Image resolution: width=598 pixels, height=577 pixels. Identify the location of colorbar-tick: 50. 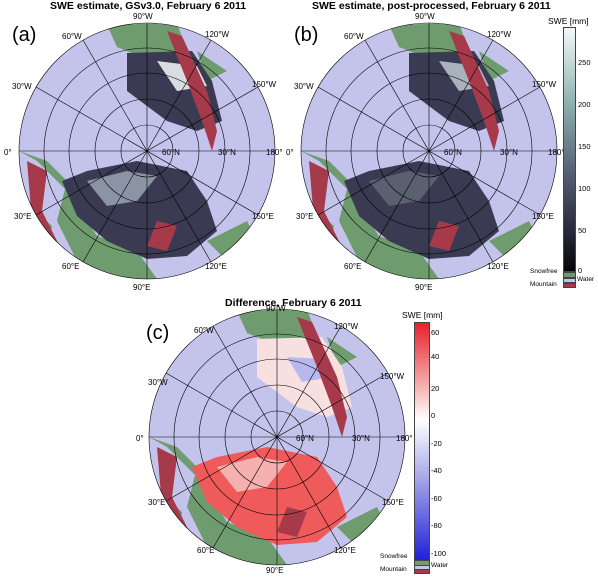
(582, 230).